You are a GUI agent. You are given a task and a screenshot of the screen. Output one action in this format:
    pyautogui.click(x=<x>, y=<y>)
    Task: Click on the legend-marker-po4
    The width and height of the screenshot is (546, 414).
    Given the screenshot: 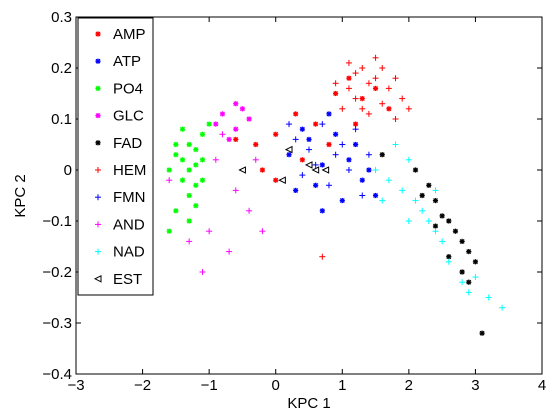 What is the action you would take?
    pyautogui.click(x=98, y=88)
    